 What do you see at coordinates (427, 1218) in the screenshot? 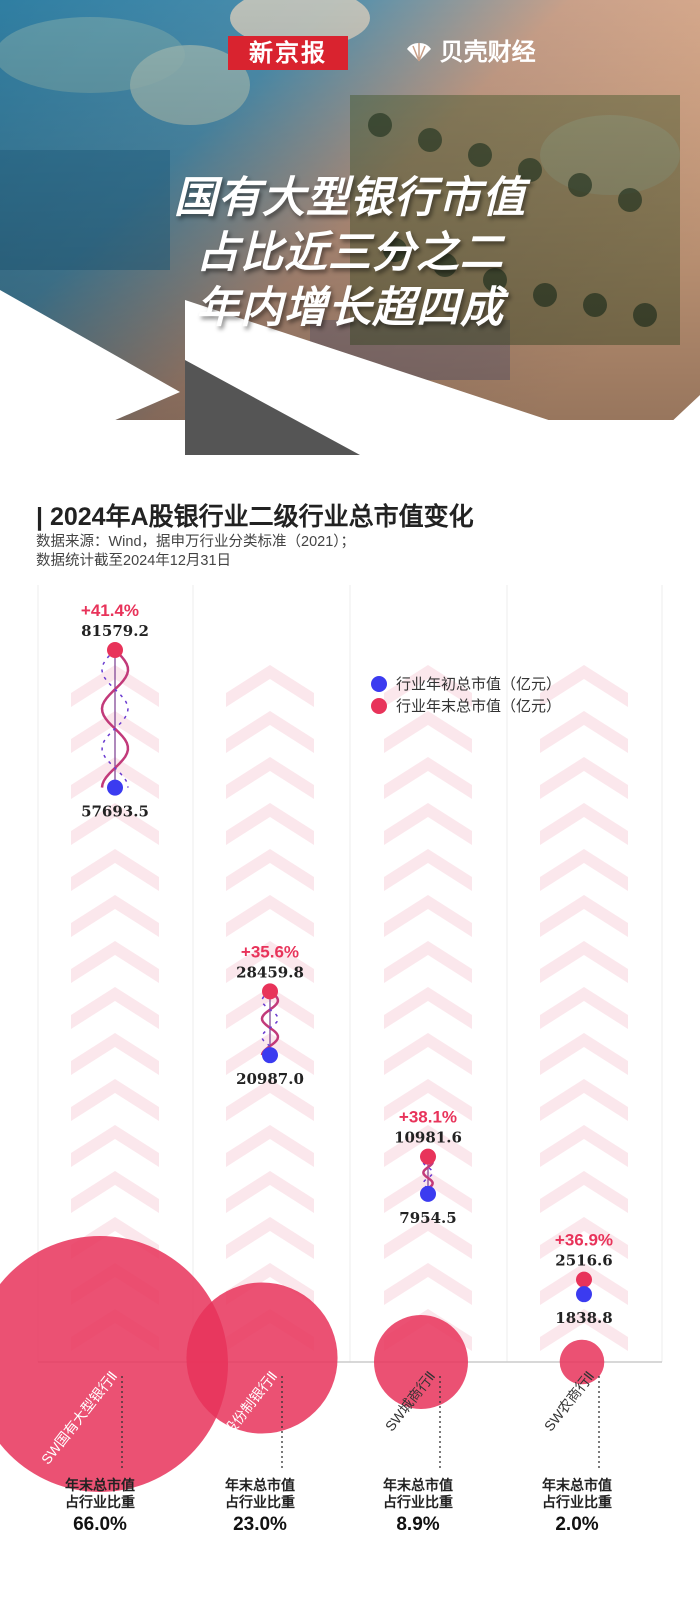
I see `start-value-label: 7954.5` at bounding box center [427, 1218].